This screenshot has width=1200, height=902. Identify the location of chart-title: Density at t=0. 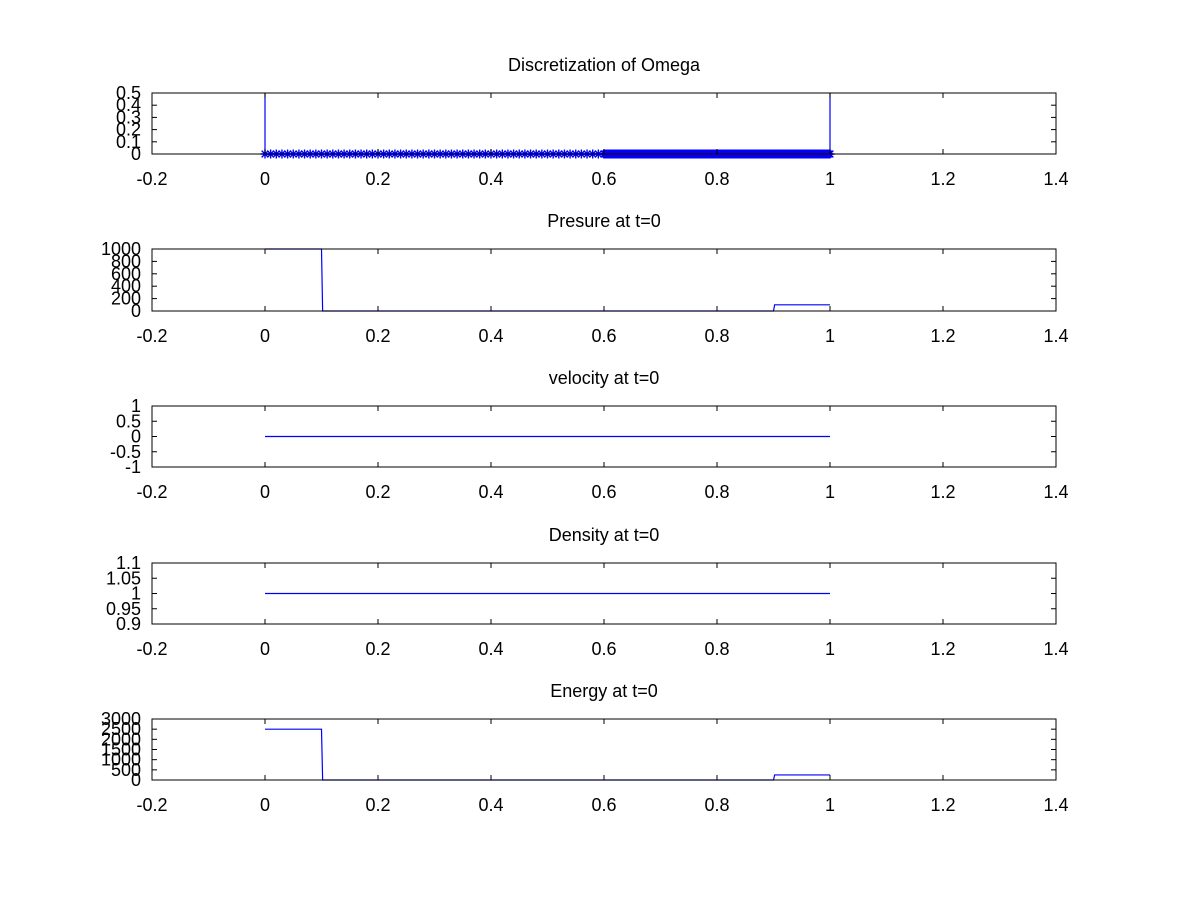
(604, 535).